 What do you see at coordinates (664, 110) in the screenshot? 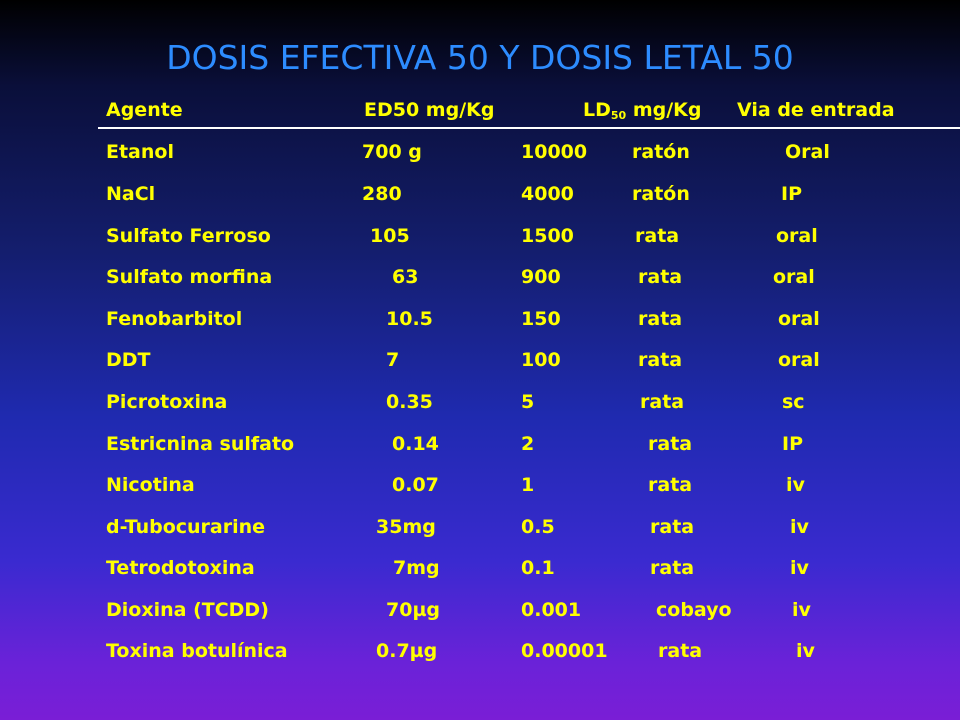
I see `header-ld50-suffix: mg/Kg` at bounding box center [664, 110].